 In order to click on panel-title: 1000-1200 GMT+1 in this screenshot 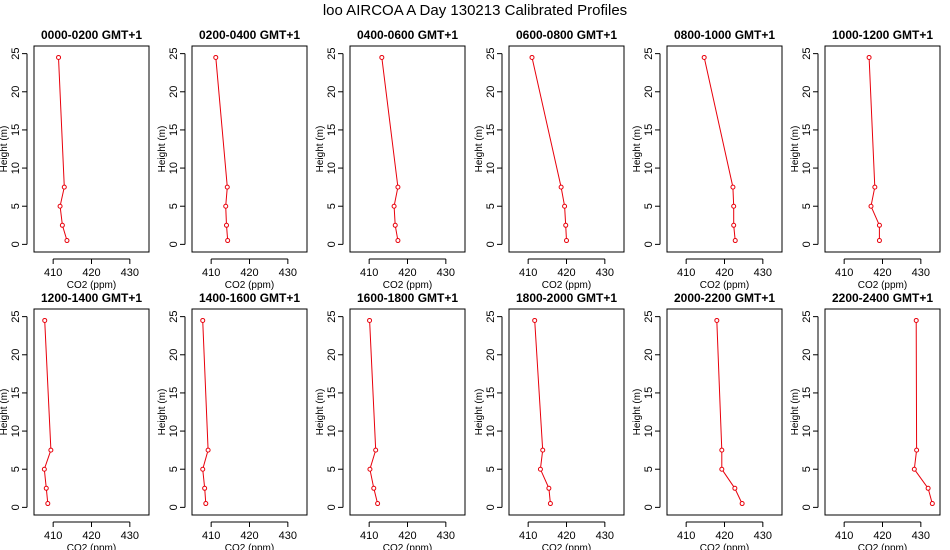, I will do `click(882, 35)`.